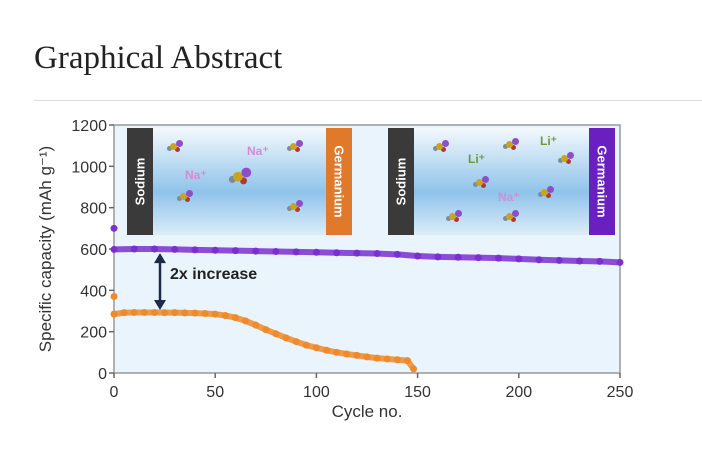 The width and height of the screenshot is (702, 459). What do you see at coordinates (417, 392) in the screenshot?
I see `x-tick-label: 150` at bounding box center [417, 392].